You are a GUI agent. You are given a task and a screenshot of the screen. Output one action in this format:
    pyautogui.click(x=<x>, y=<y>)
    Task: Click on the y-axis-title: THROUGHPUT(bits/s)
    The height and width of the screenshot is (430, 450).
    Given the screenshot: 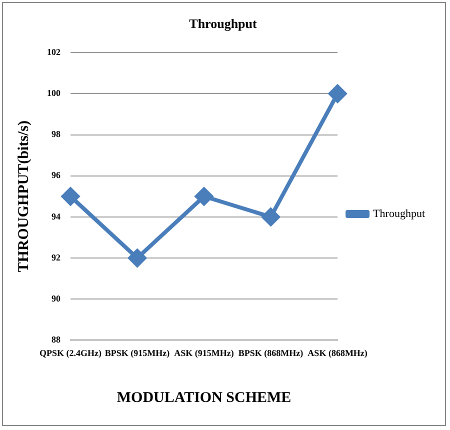 What is the action you would take?
    pyautogui.click(x=24, y=196)
    